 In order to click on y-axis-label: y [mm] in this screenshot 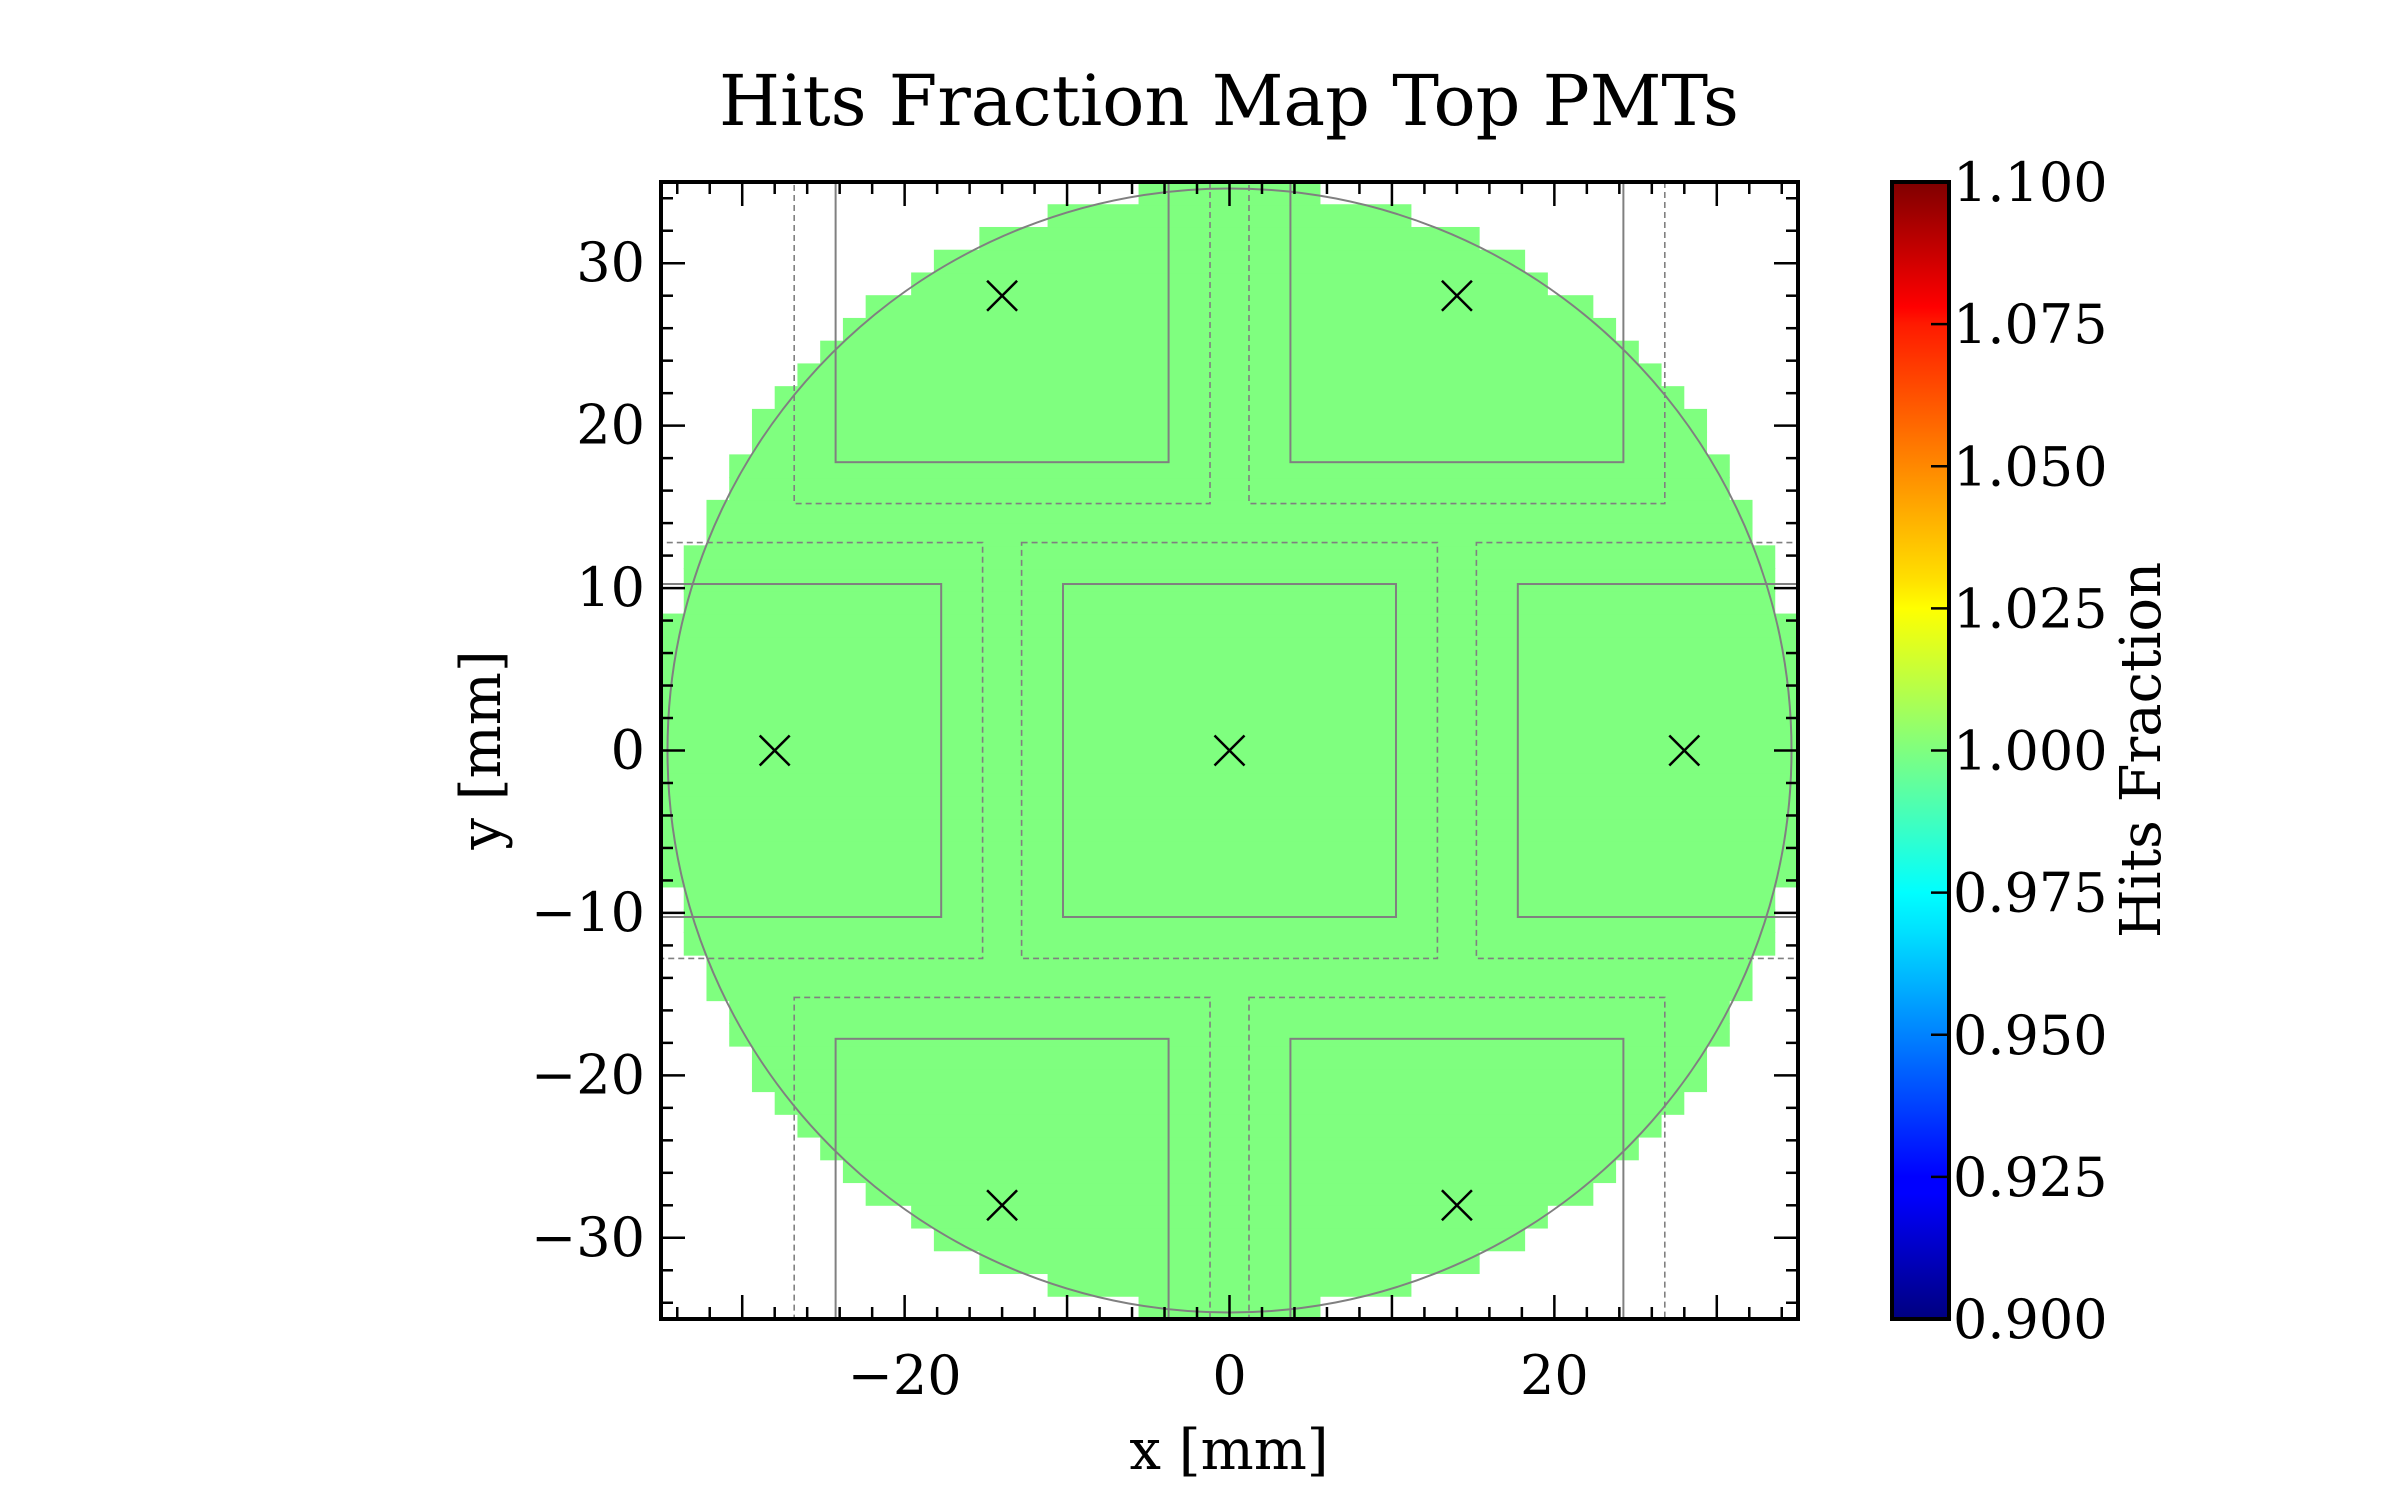, I will do `click(481, 750)`.